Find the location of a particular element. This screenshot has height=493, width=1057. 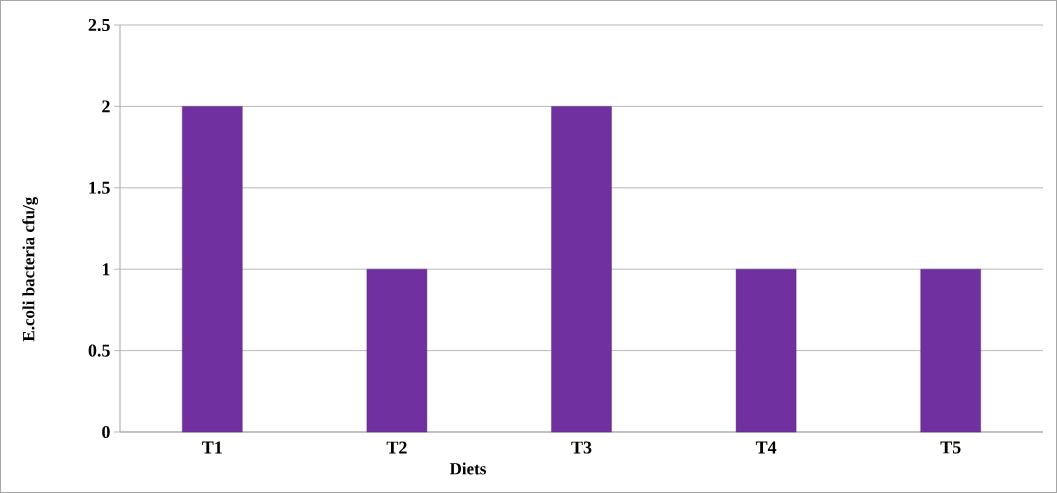

y-tick-label: 2.5 is located at coordinates (99, 25).